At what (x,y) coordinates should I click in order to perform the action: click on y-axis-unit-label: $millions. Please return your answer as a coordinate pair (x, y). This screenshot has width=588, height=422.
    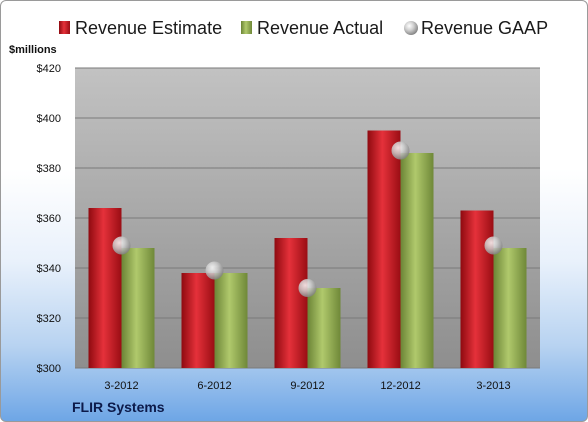
    Looking at the image, I should click on (33, 50).